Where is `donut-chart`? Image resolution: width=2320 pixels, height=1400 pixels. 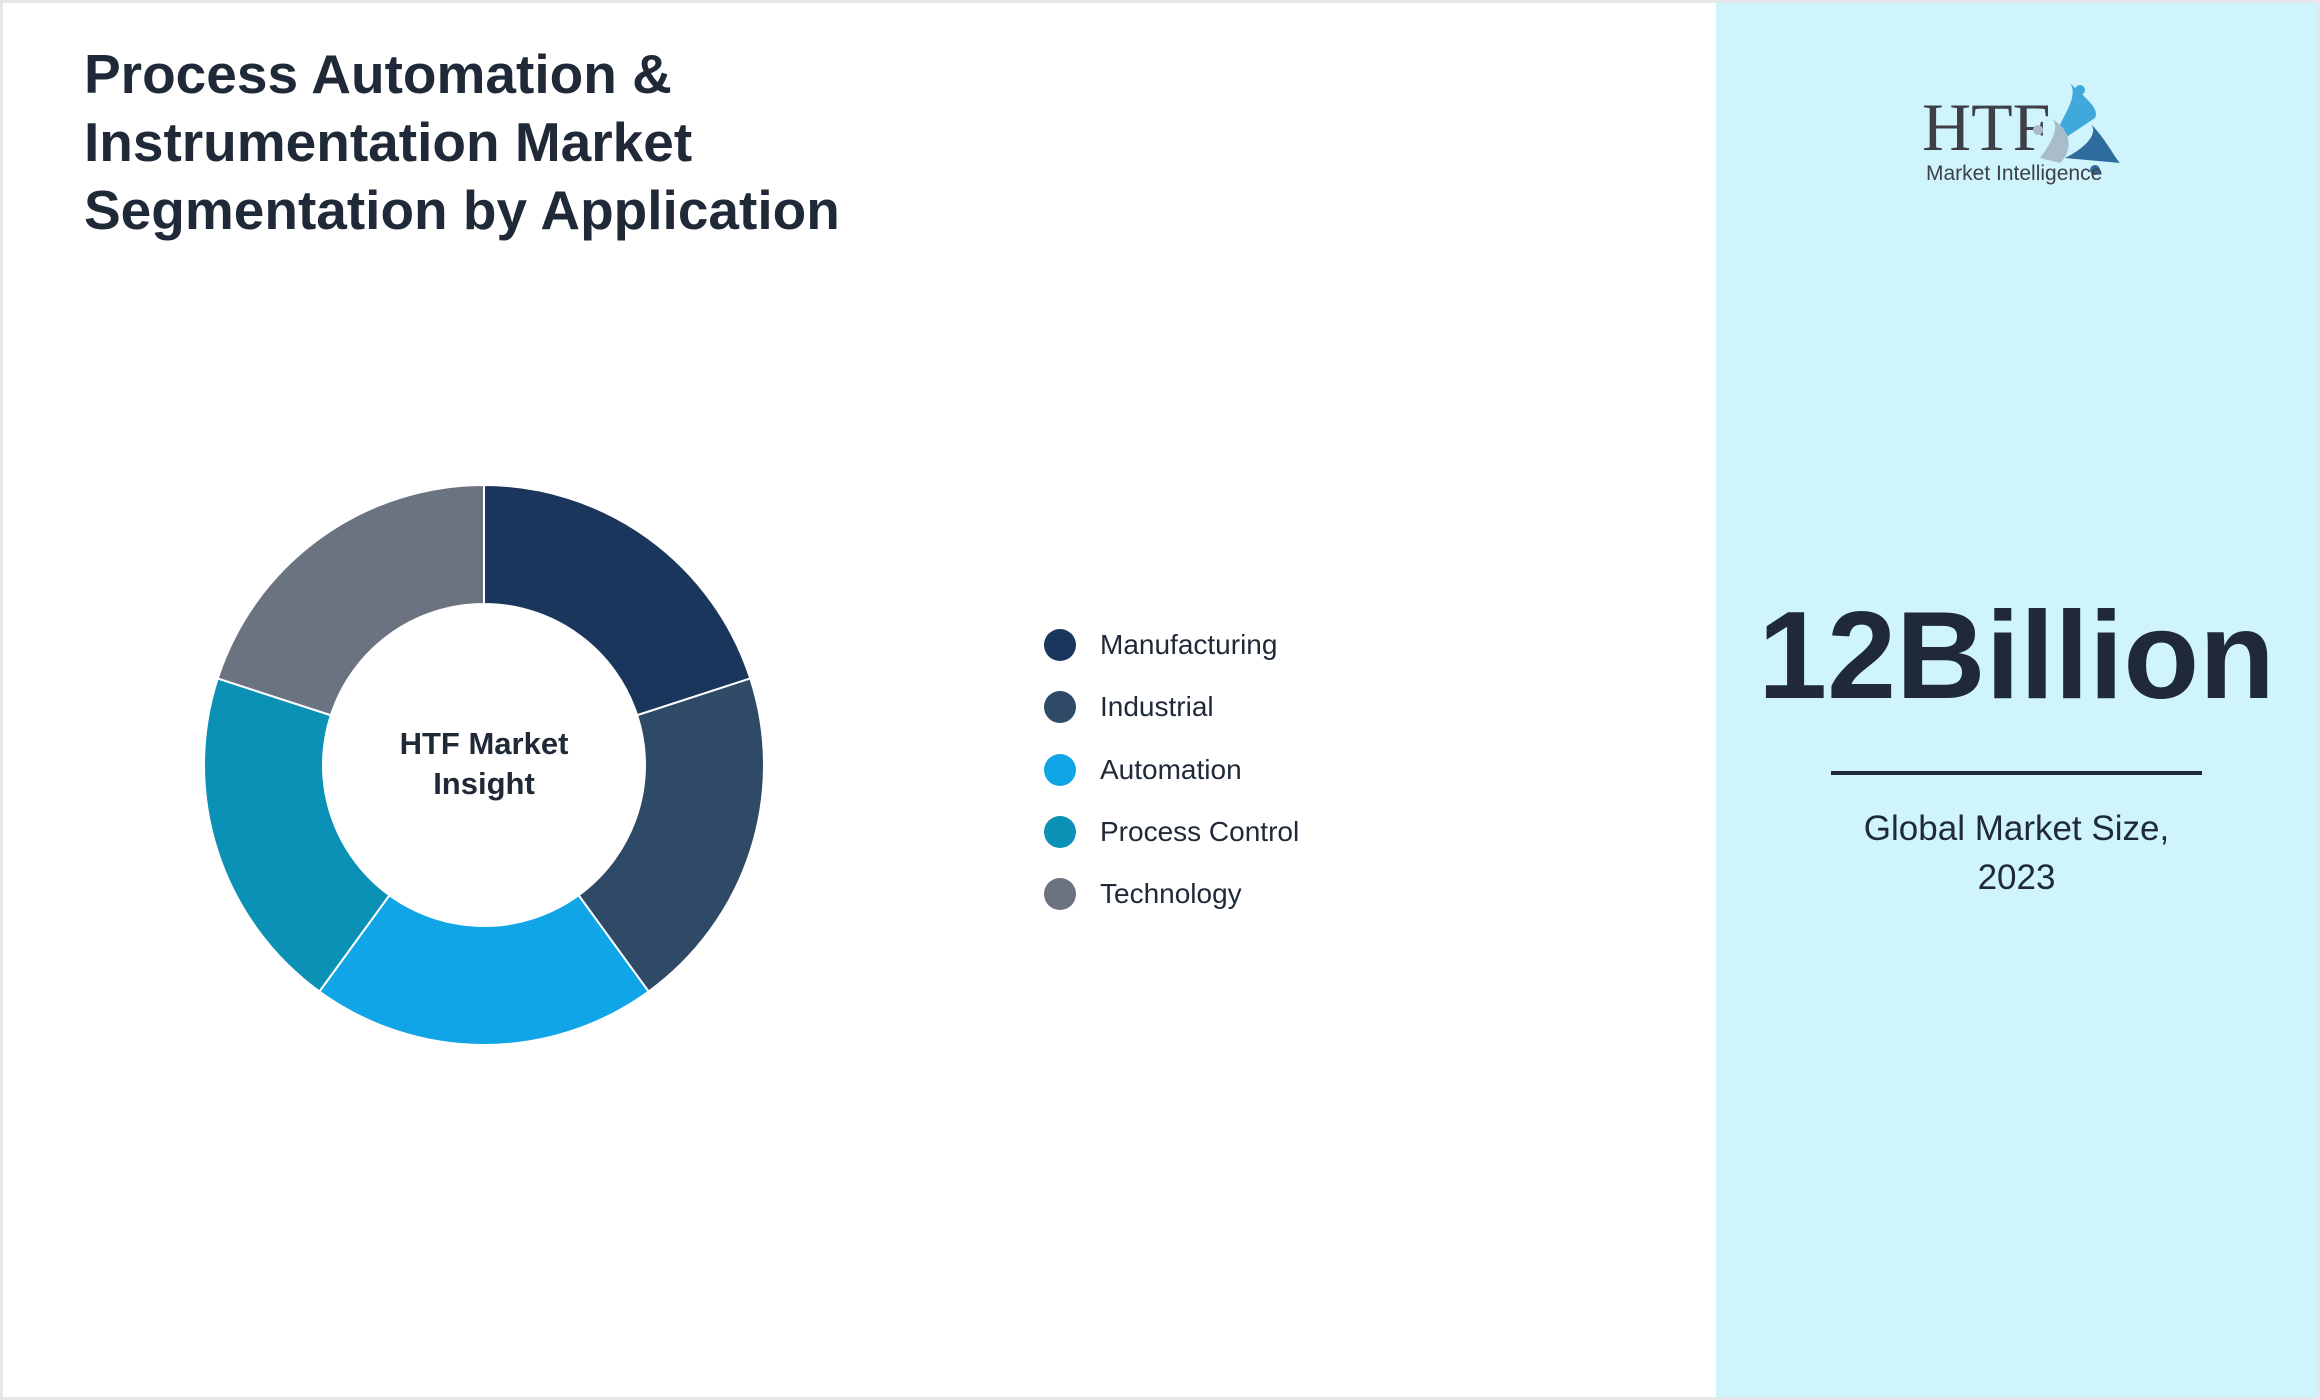 donut-chart is located at coordinates (484, 765).